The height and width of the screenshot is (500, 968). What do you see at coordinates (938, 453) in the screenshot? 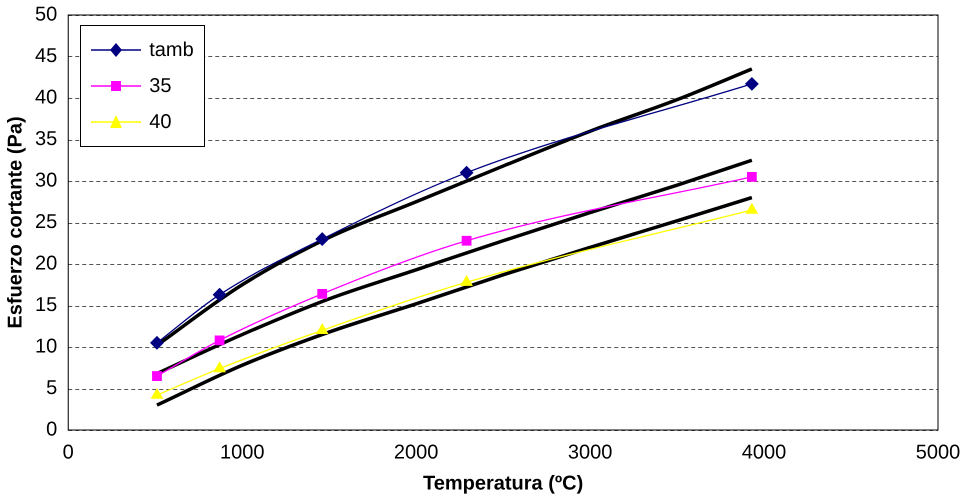
I see `x-tick-label: 5000` at bounding box center [938, 453].